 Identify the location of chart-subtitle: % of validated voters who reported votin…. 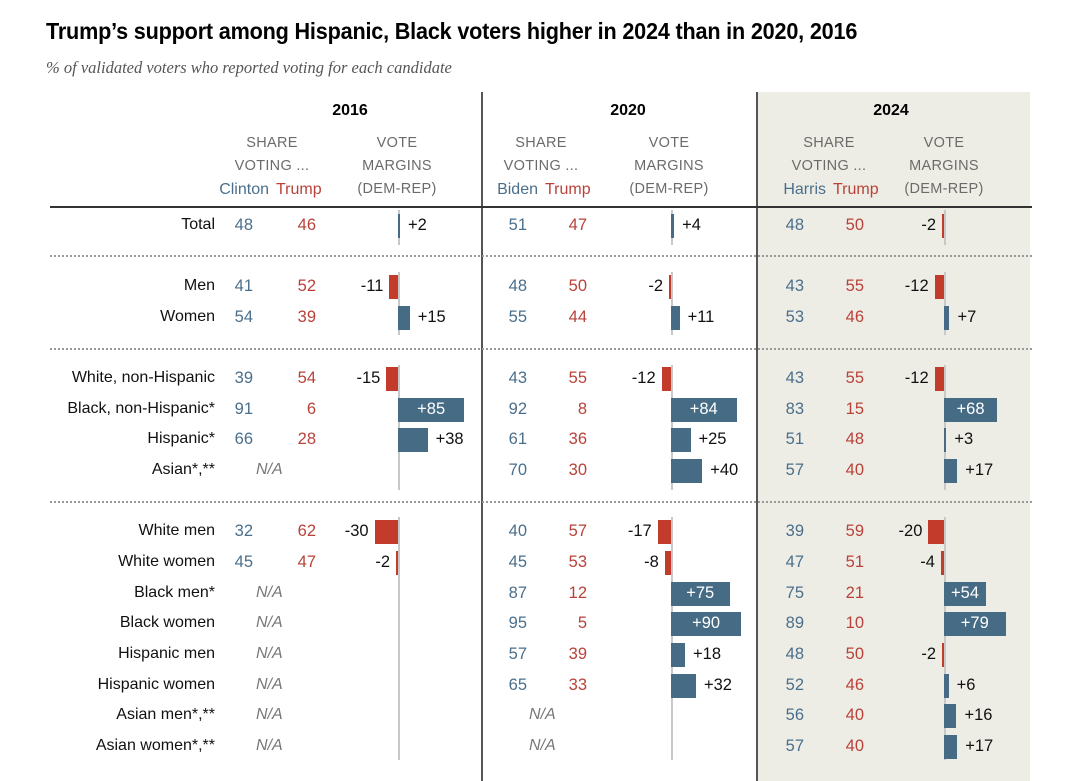
(249, 67).